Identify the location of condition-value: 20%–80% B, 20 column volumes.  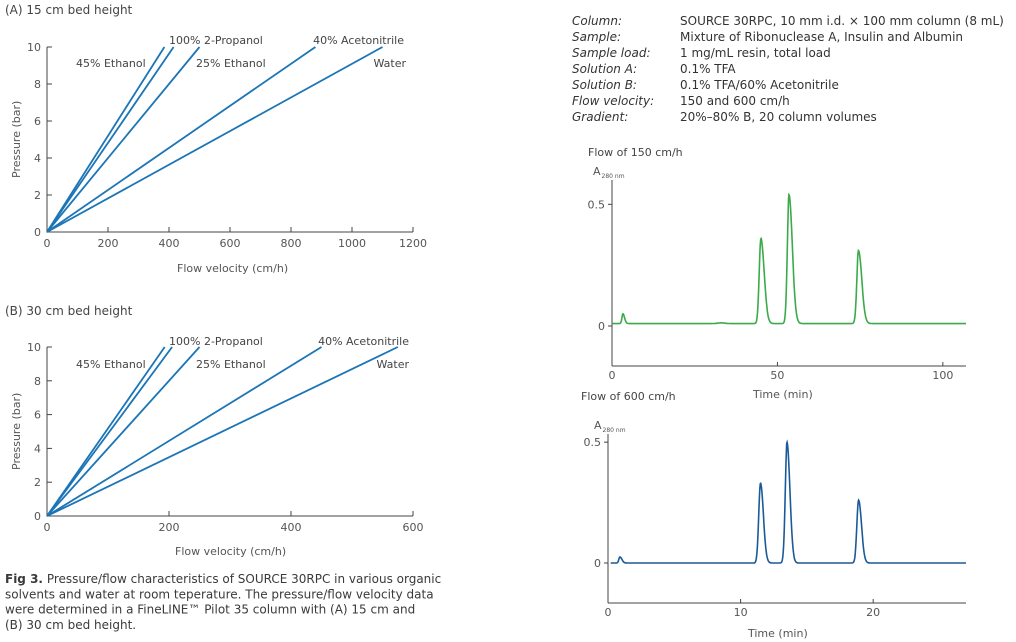
(778, 117).